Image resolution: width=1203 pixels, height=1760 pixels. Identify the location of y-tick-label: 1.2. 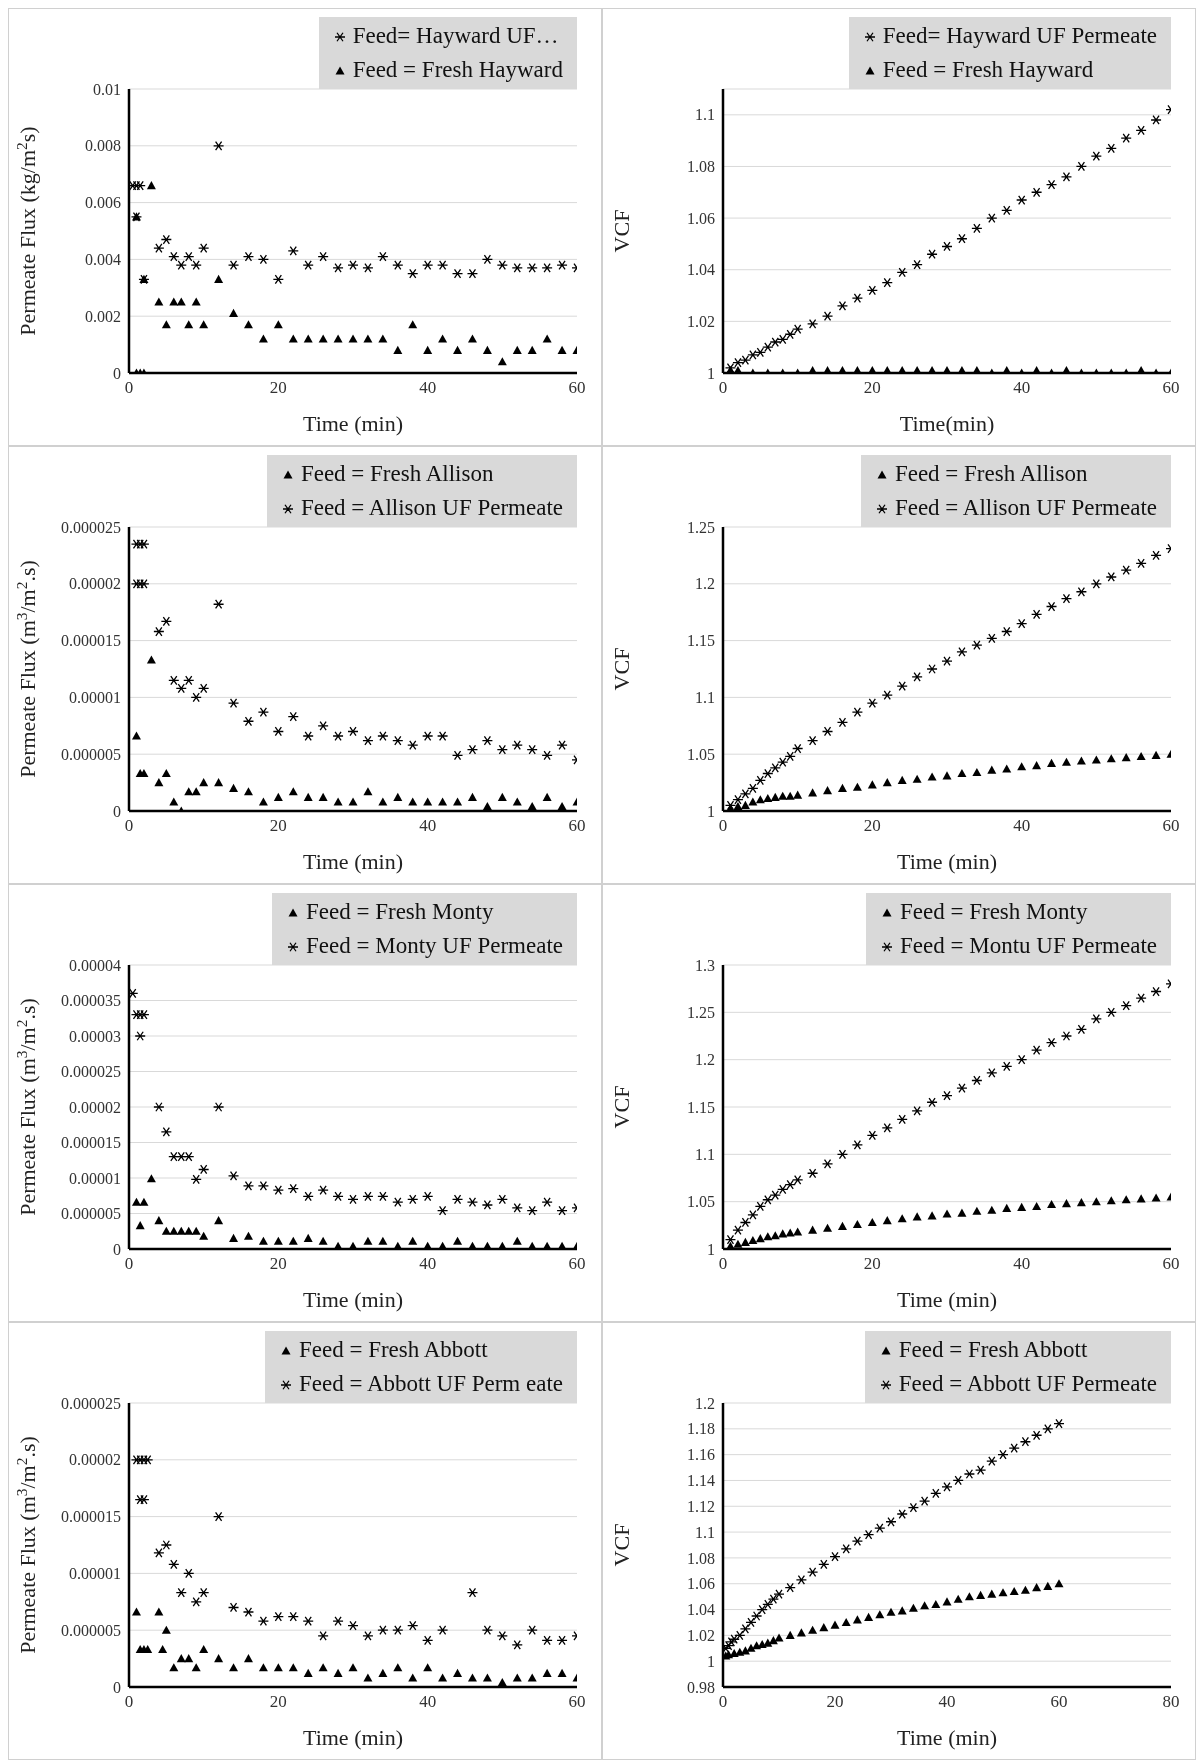
(705, 1403).